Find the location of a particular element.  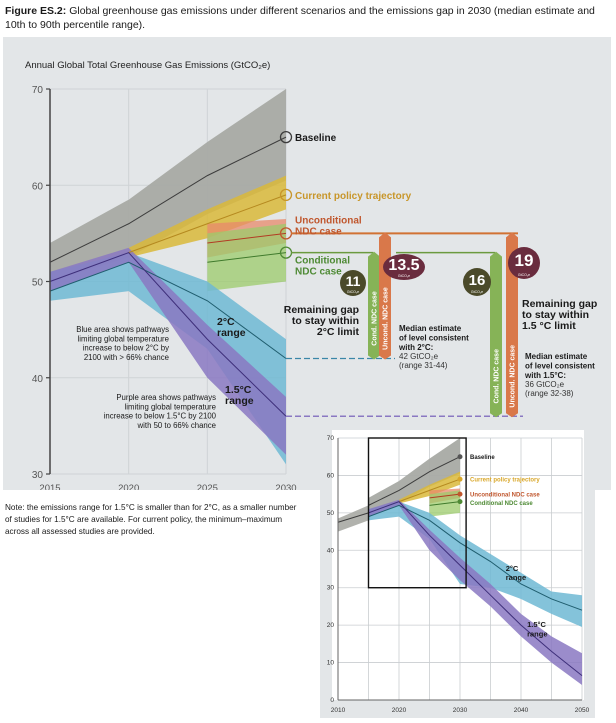

inset-two-deg-label-line2: range is located at coordinates (516, 577).